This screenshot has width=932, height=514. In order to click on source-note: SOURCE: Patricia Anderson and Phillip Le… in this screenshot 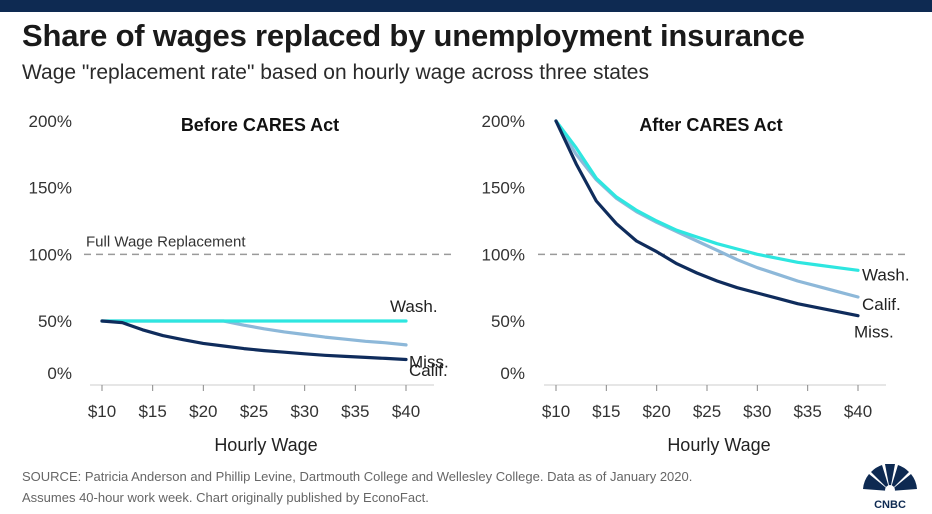, I will do `click(437, 487)`.